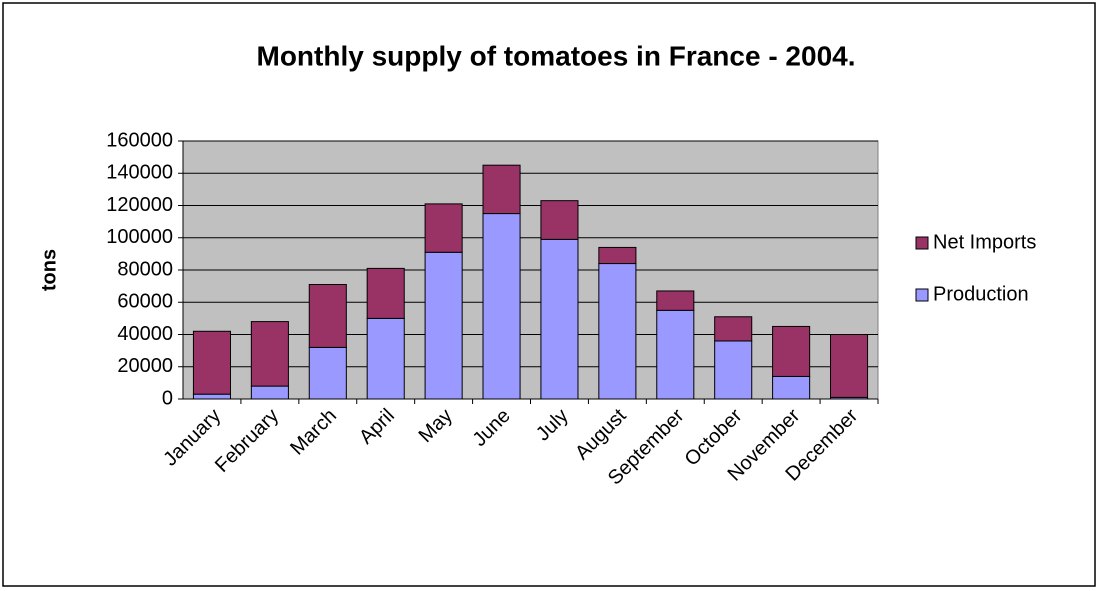  Describe the element at coordinates (145, 269) in the screenshot. I see `y-tick-label: 80000` at that location.